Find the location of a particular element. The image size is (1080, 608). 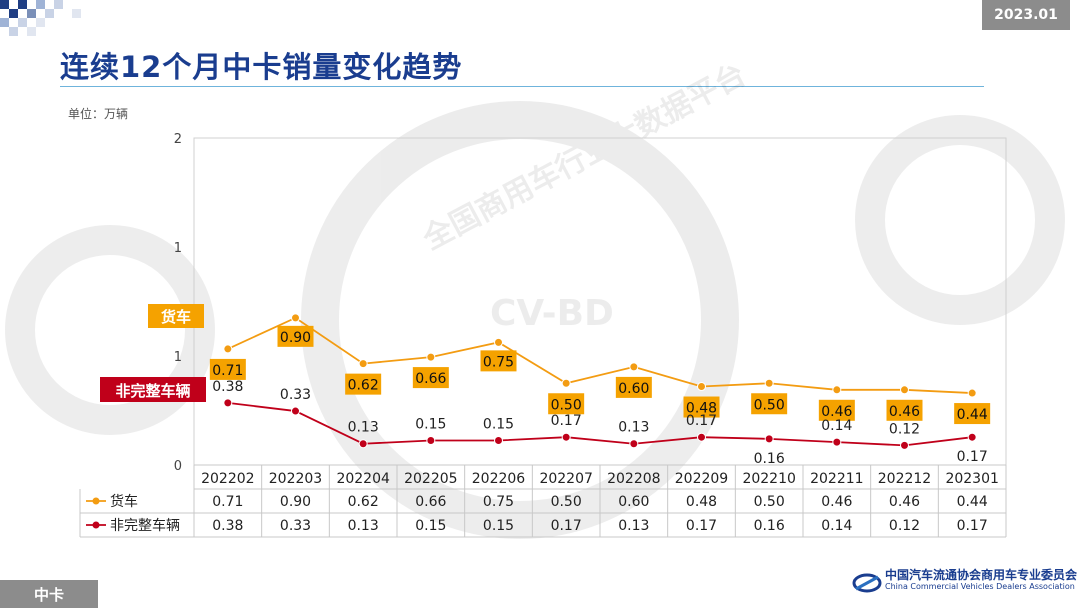

incomplete-legend-label: 非完整车辆 is located at coordinates (145, 525).